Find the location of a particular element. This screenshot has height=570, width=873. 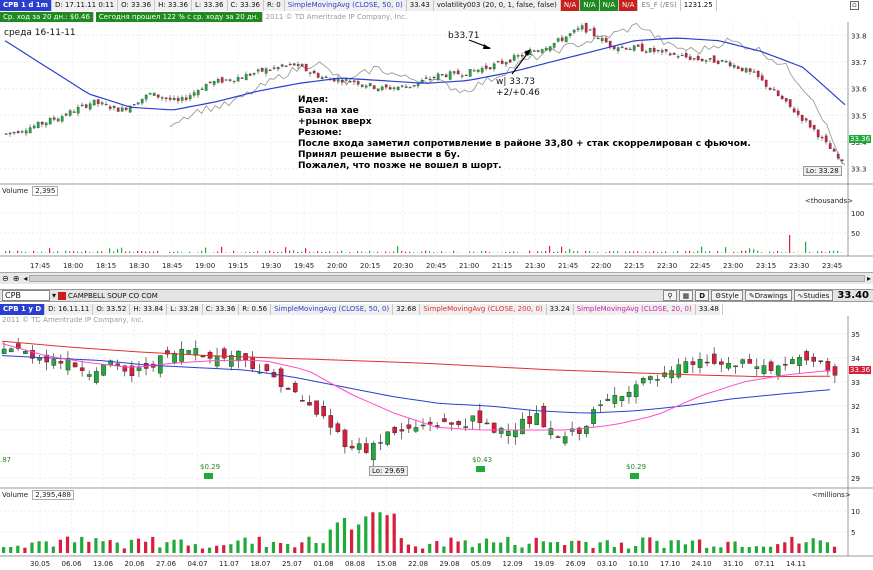

symbol-input: CPB is located at coordinates (26, 295).